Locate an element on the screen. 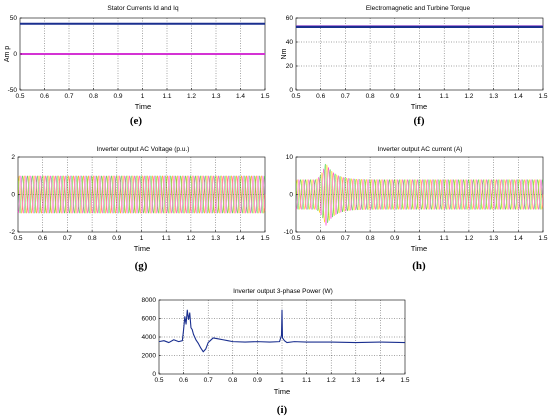  panel-g-ytick-label: 0 is located at coordinates (13, 195).